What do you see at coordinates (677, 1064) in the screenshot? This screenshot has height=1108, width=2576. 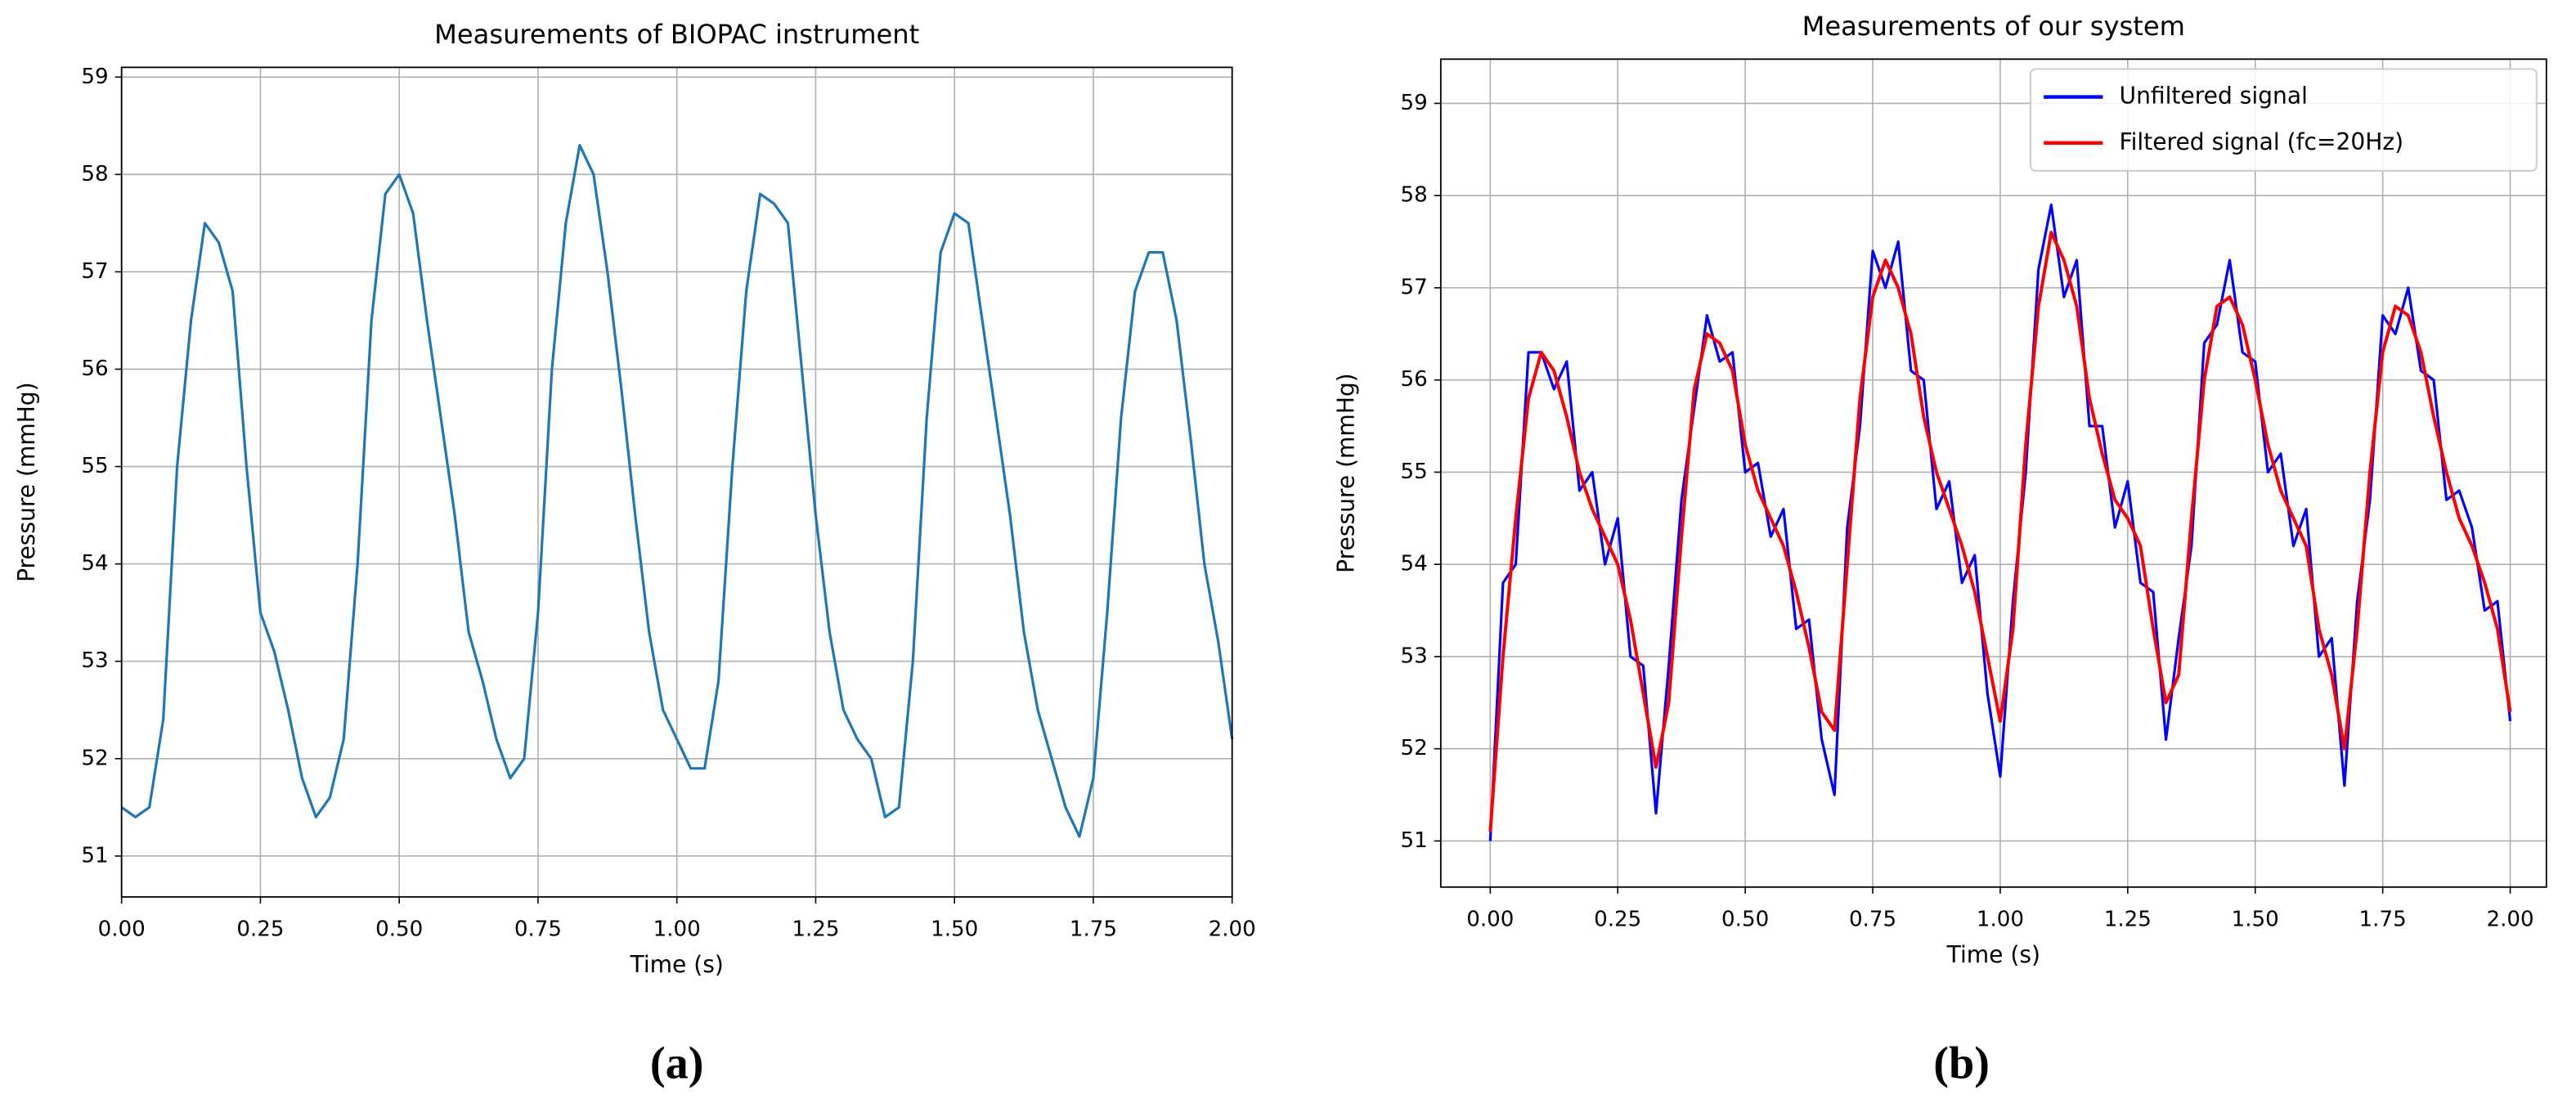 I see `panel-label: (a)` at bounding box center [677, 1064].